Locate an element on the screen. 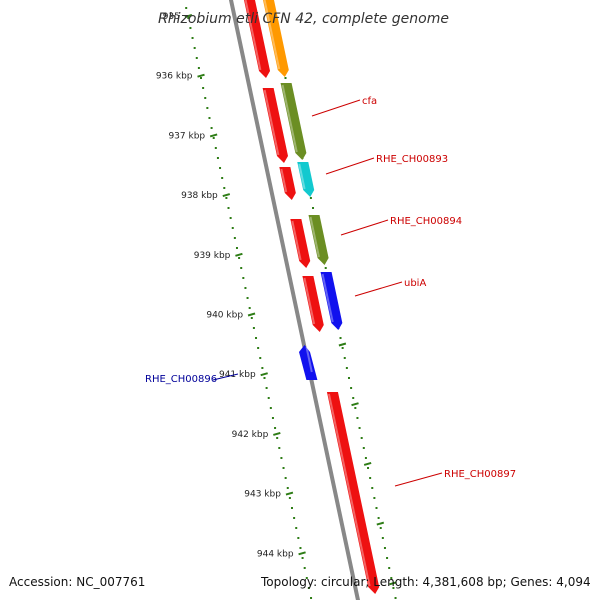  gene-rhe-ch00893 is located at coordinates (306, 179).